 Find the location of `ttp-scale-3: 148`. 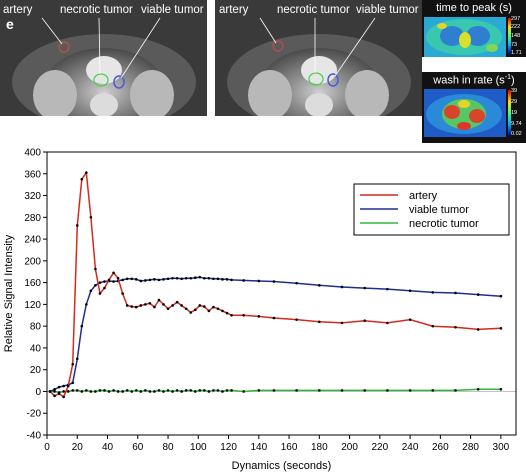

ttp-scale-3: 148 is located at coordinates (516, 36).